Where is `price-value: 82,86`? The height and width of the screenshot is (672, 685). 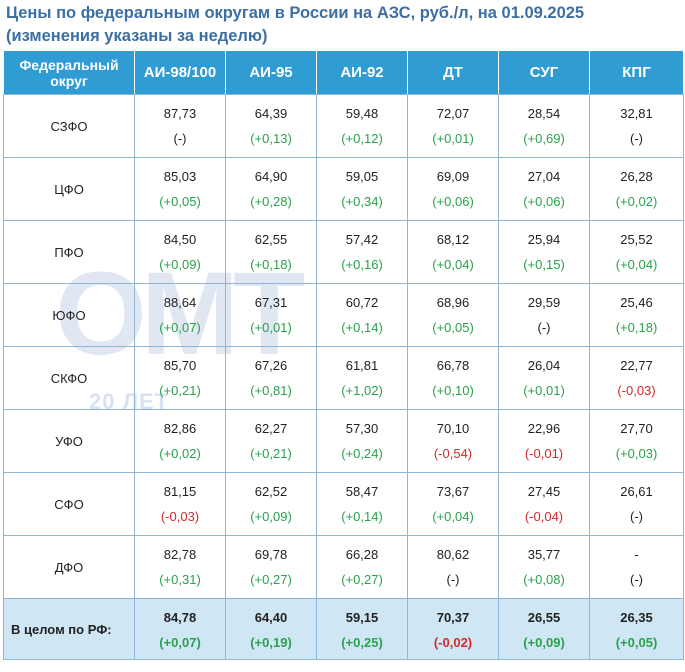
price-value: 82,86 is located at coordinates (180, 428).